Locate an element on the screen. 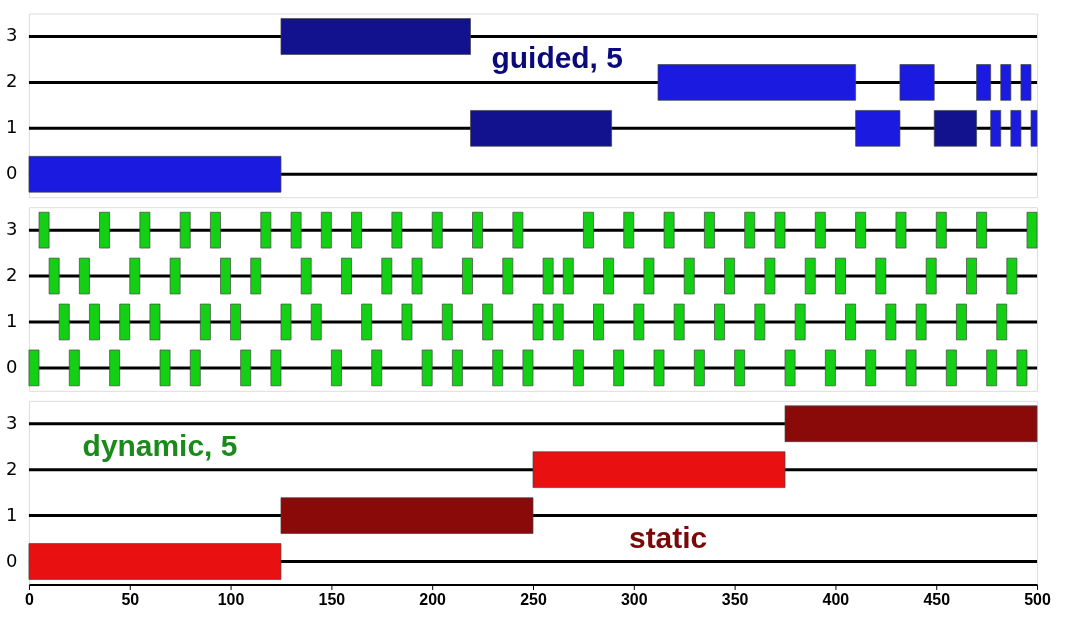 The height and width of the screenshot is (638, 1066). x-tick-label: 500 is located at coordinates (1037, 599).